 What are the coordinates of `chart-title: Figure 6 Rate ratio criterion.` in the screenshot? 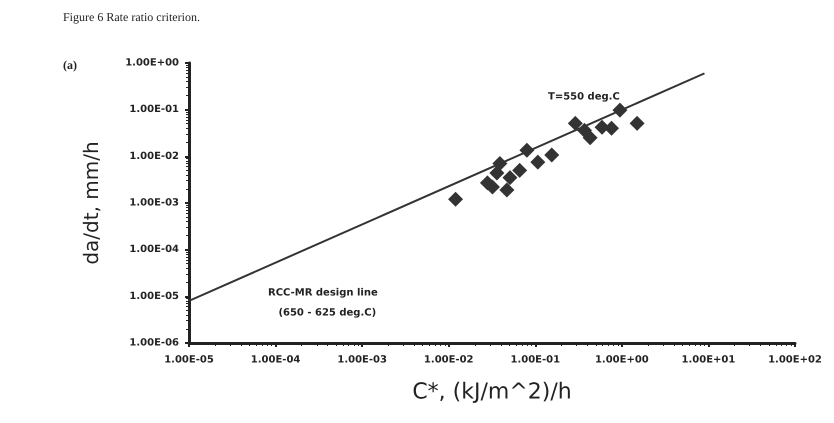 It's located at (131, 17).